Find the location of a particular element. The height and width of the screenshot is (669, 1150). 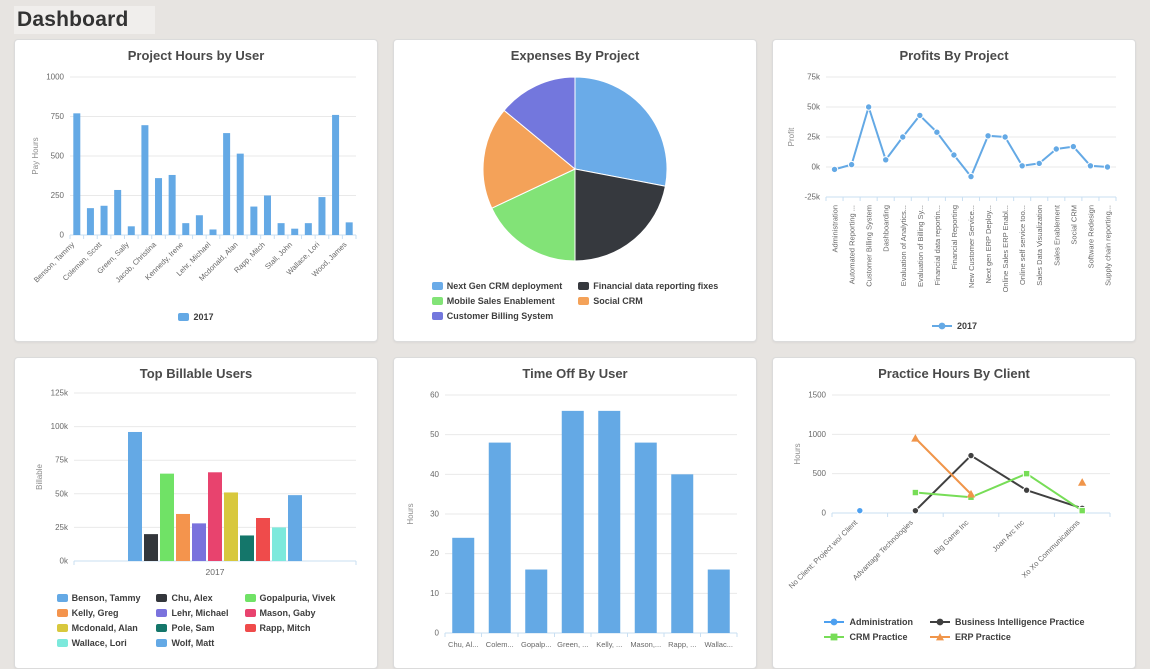

legend-label: Rapp, Mitch is located at coordinates (285, 628).